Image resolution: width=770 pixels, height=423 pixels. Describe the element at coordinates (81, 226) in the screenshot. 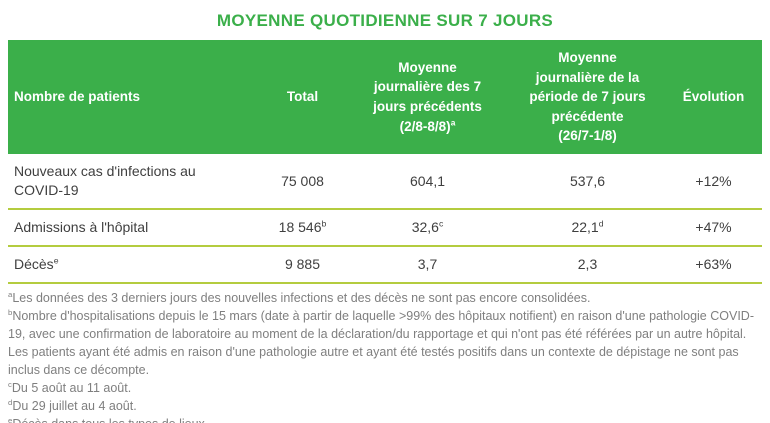

I see `row-label: Admissions à l'hôpital` at that location.